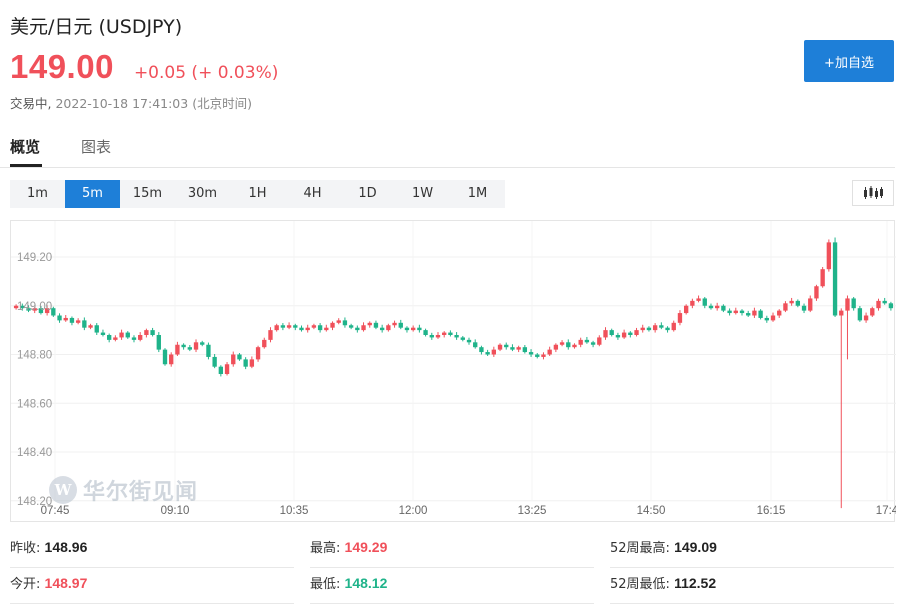 The width and height of the screenshot is (905, 609). Describe the element at coordinates (34, 258) in the screenshot. I see `y-tick-label: 149.20` at that location.